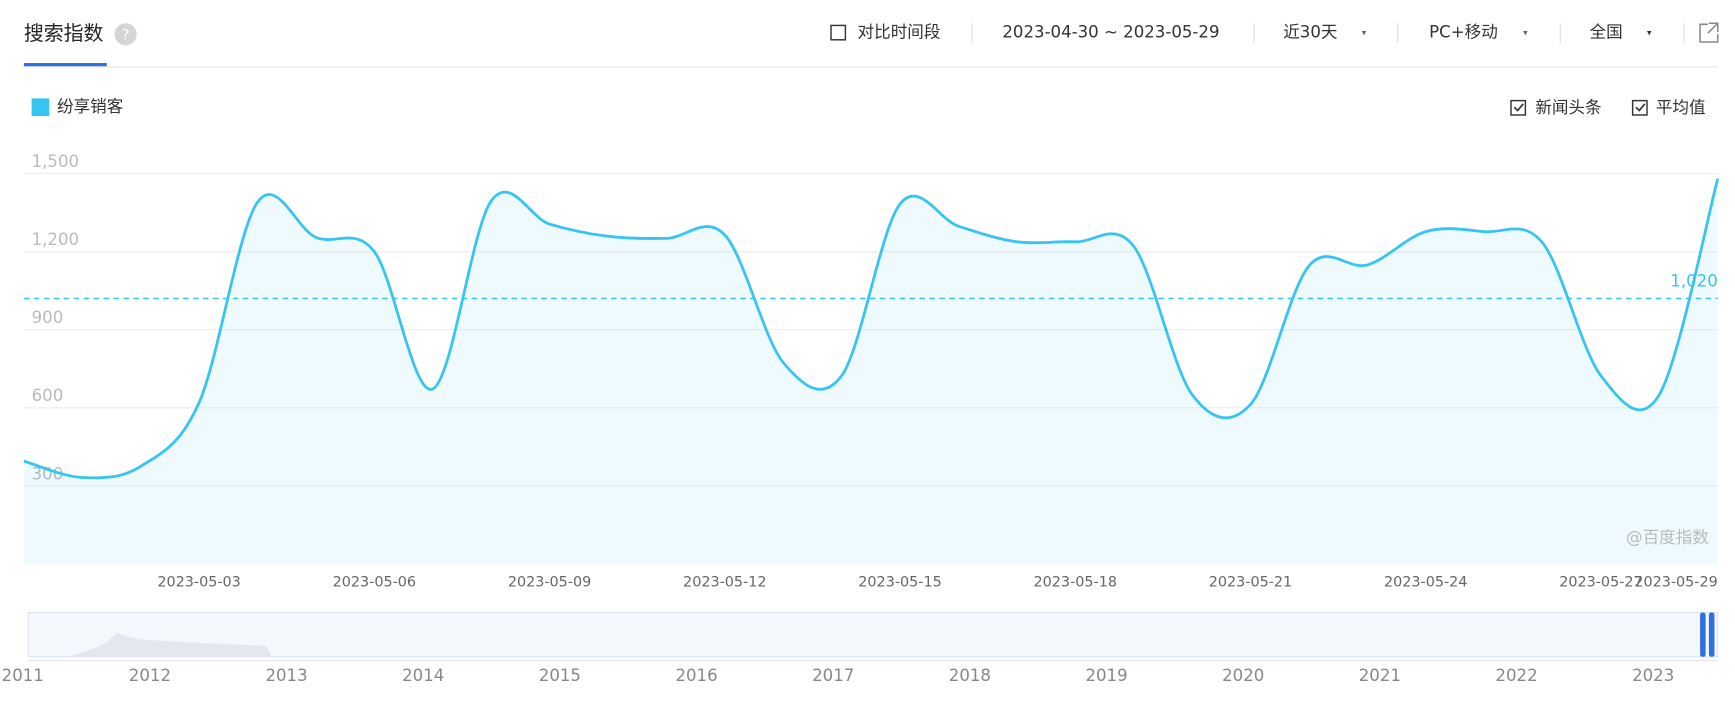  I want to click on year-label: 2018, so click(970, 675).